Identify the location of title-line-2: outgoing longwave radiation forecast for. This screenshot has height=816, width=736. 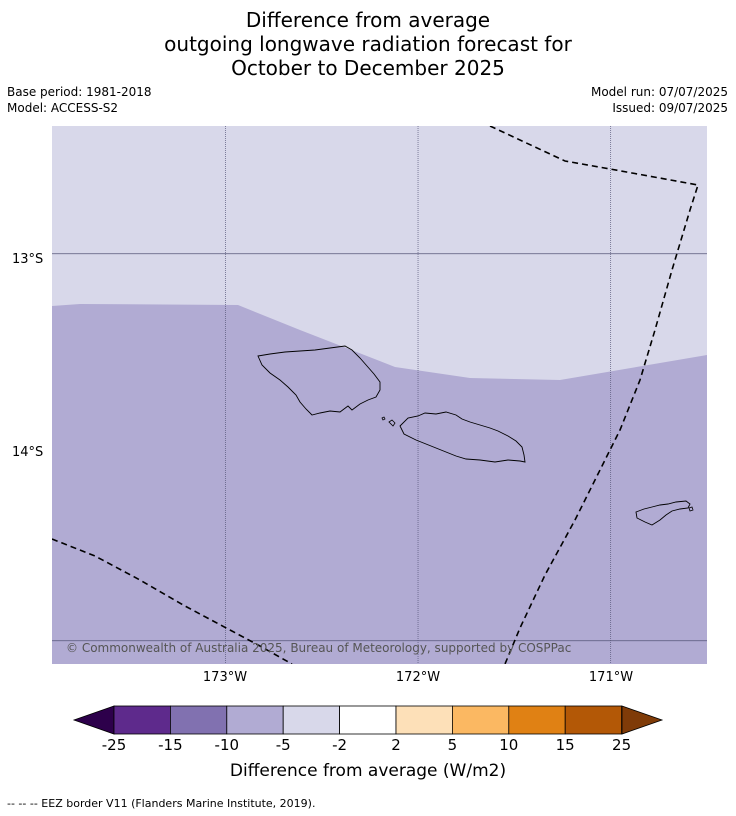
(368, 44).